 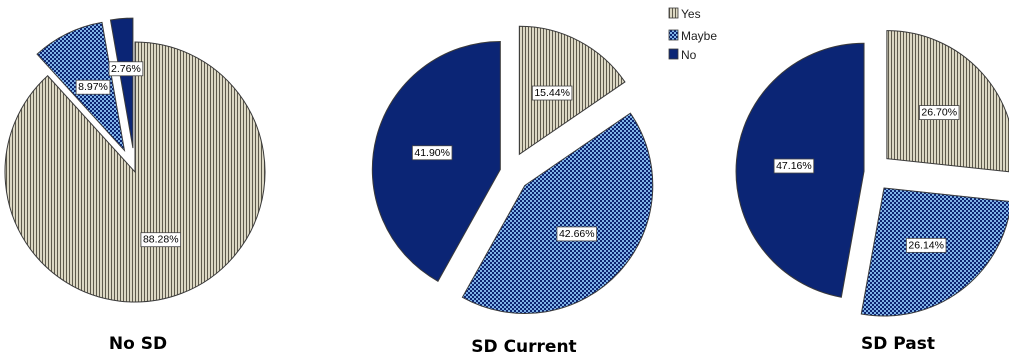 What do you see at coordinates (673, 13) in the screenshot?
I see `legend-swatch-yes` at bounding box center [673, 13].